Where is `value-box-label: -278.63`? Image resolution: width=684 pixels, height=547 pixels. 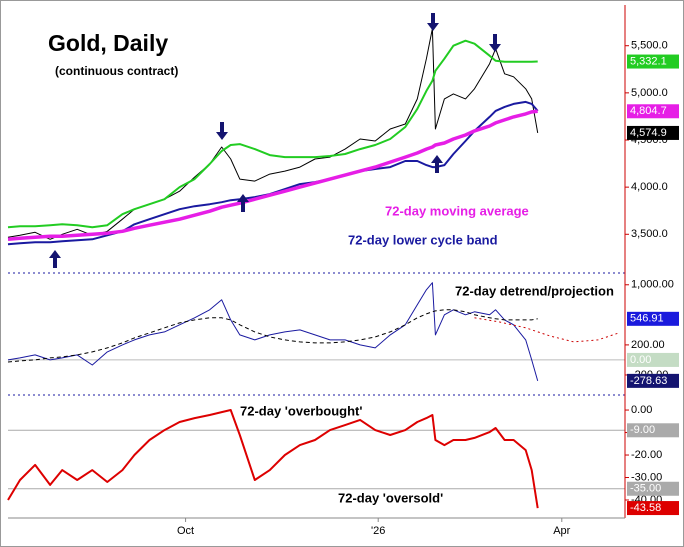
value-box-label: -278.63 is located at coordinates (648, 381).